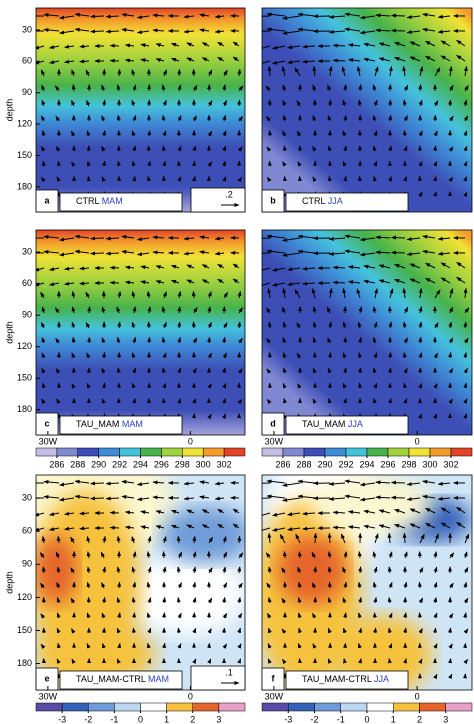 Image resolution: width=474 pixels, height=724 pixels. I want to click on colorbar-tick-label: 302, so click(450, 464).